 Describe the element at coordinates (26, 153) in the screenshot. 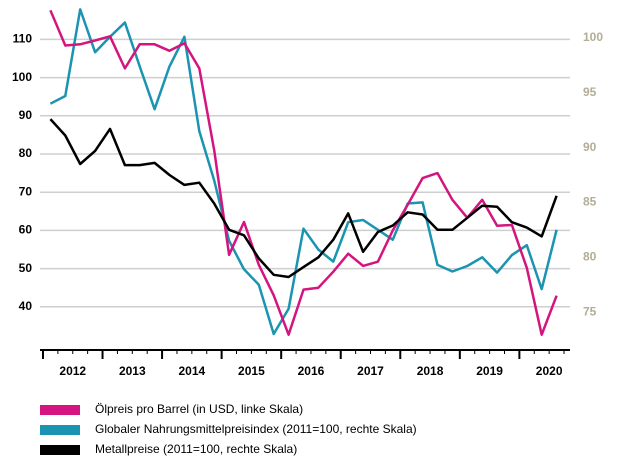

I see `y-tick-label: 80` at that location.